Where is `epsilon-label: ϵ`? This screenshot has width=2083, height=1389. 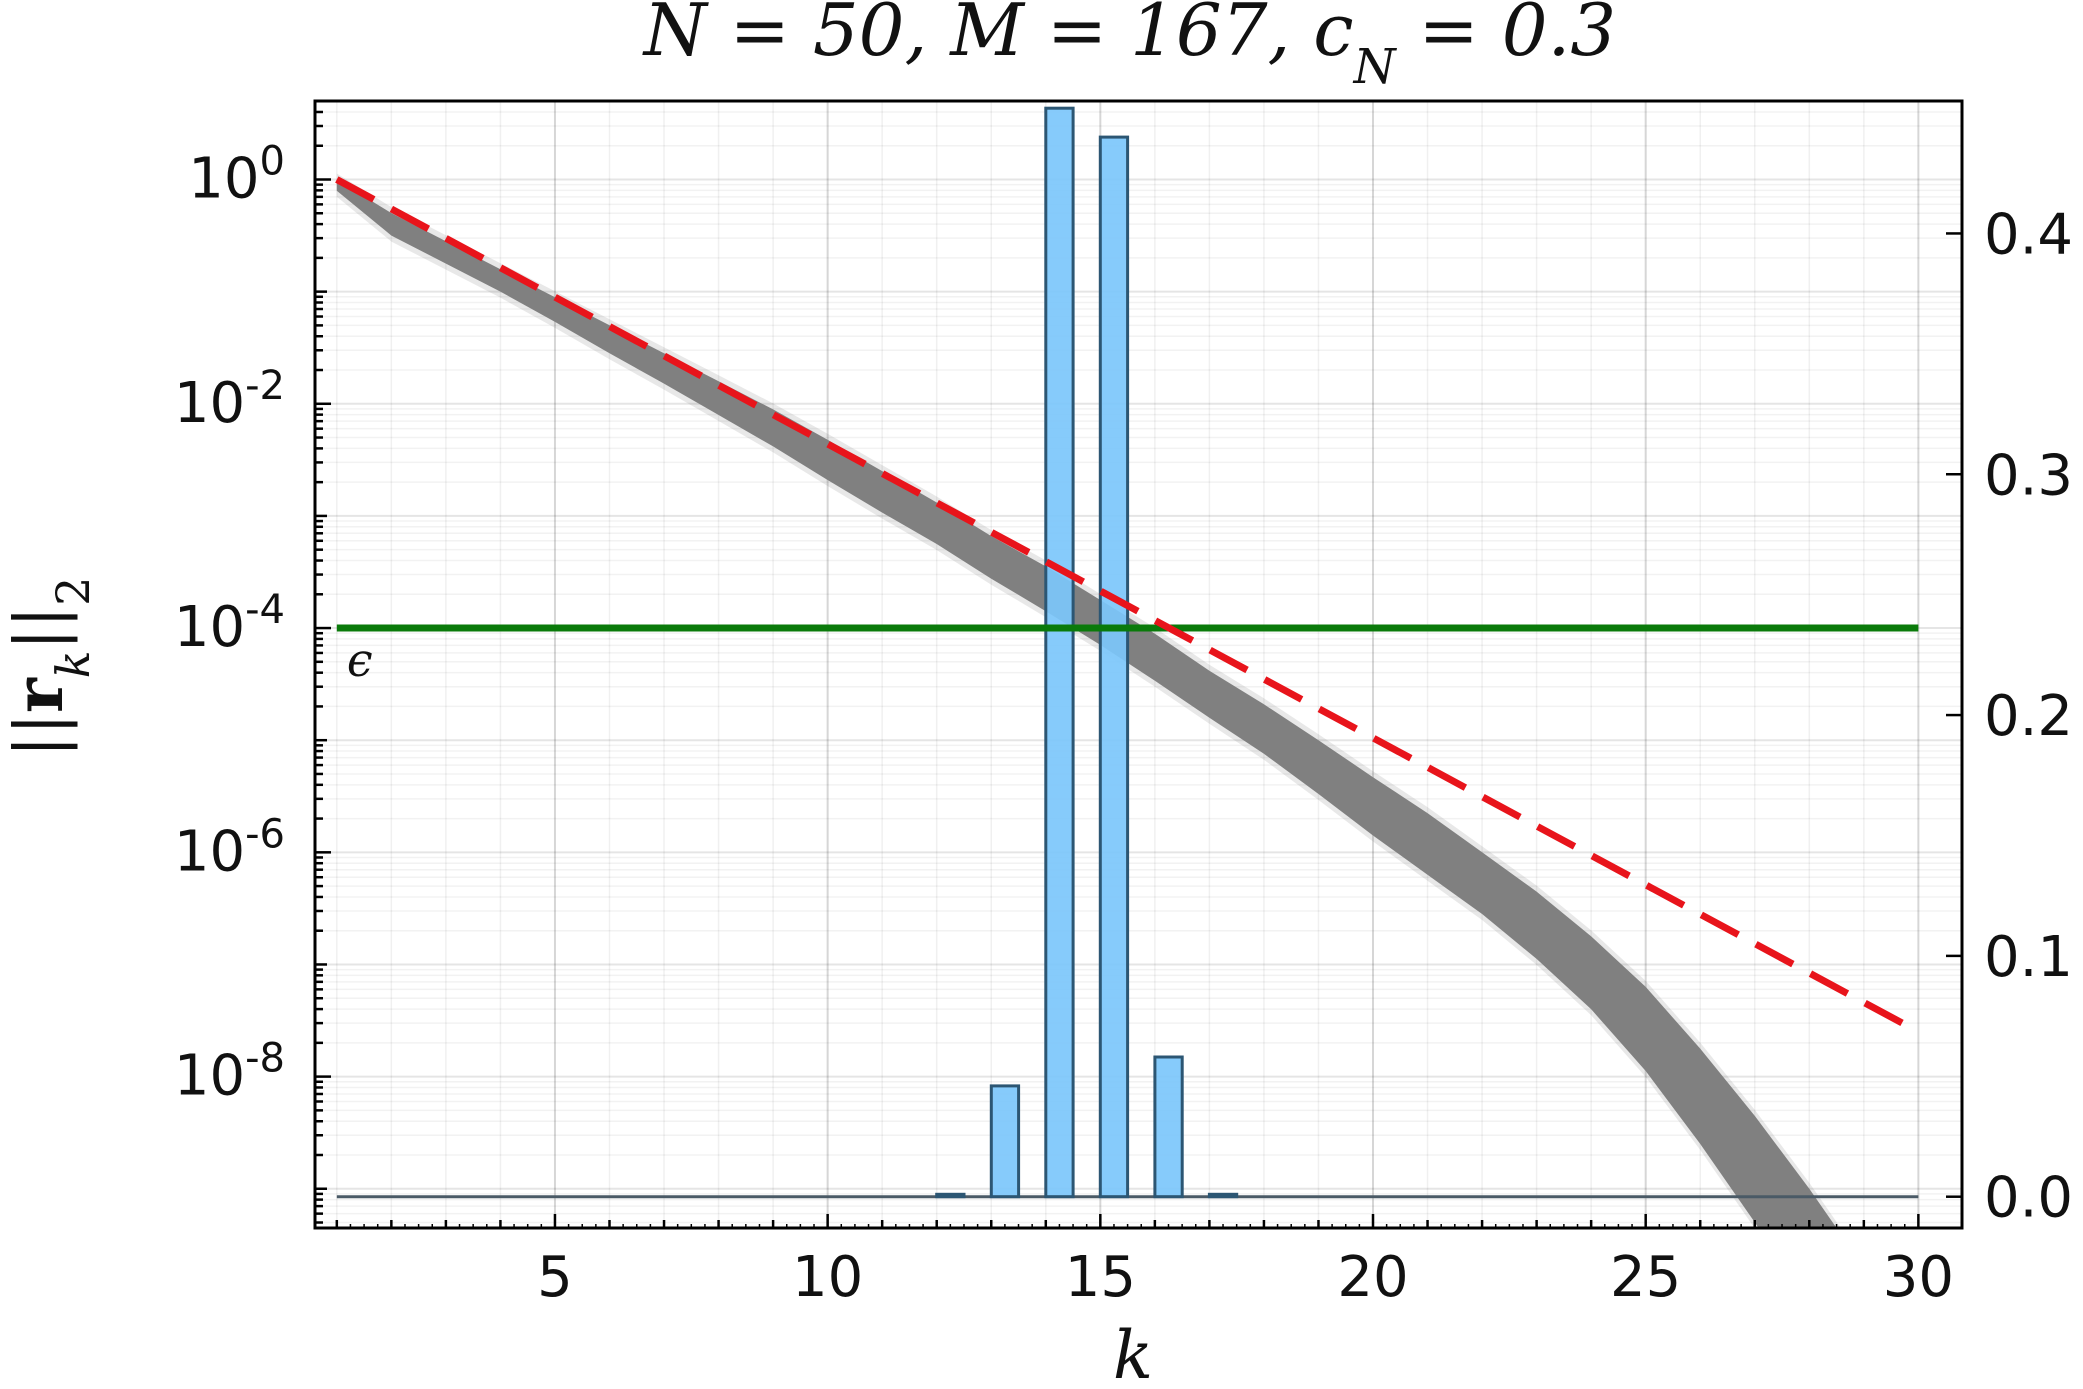 epsilon-label: ϵ is located at coordinates (360, 660).